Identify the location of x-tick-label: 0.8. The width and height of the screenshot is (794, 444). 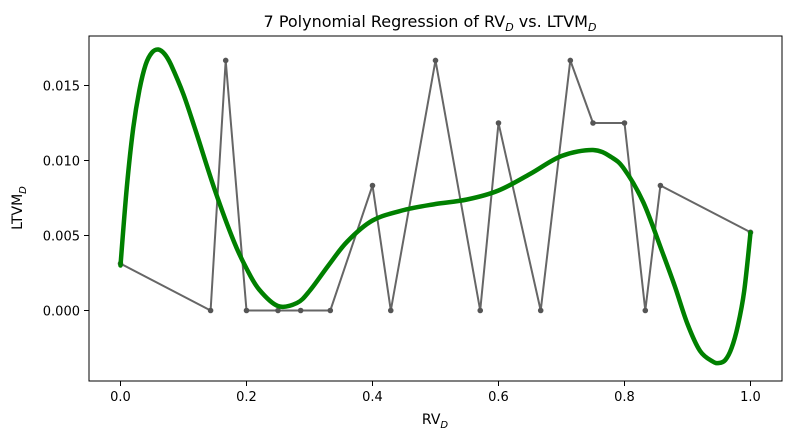
(624, 397).